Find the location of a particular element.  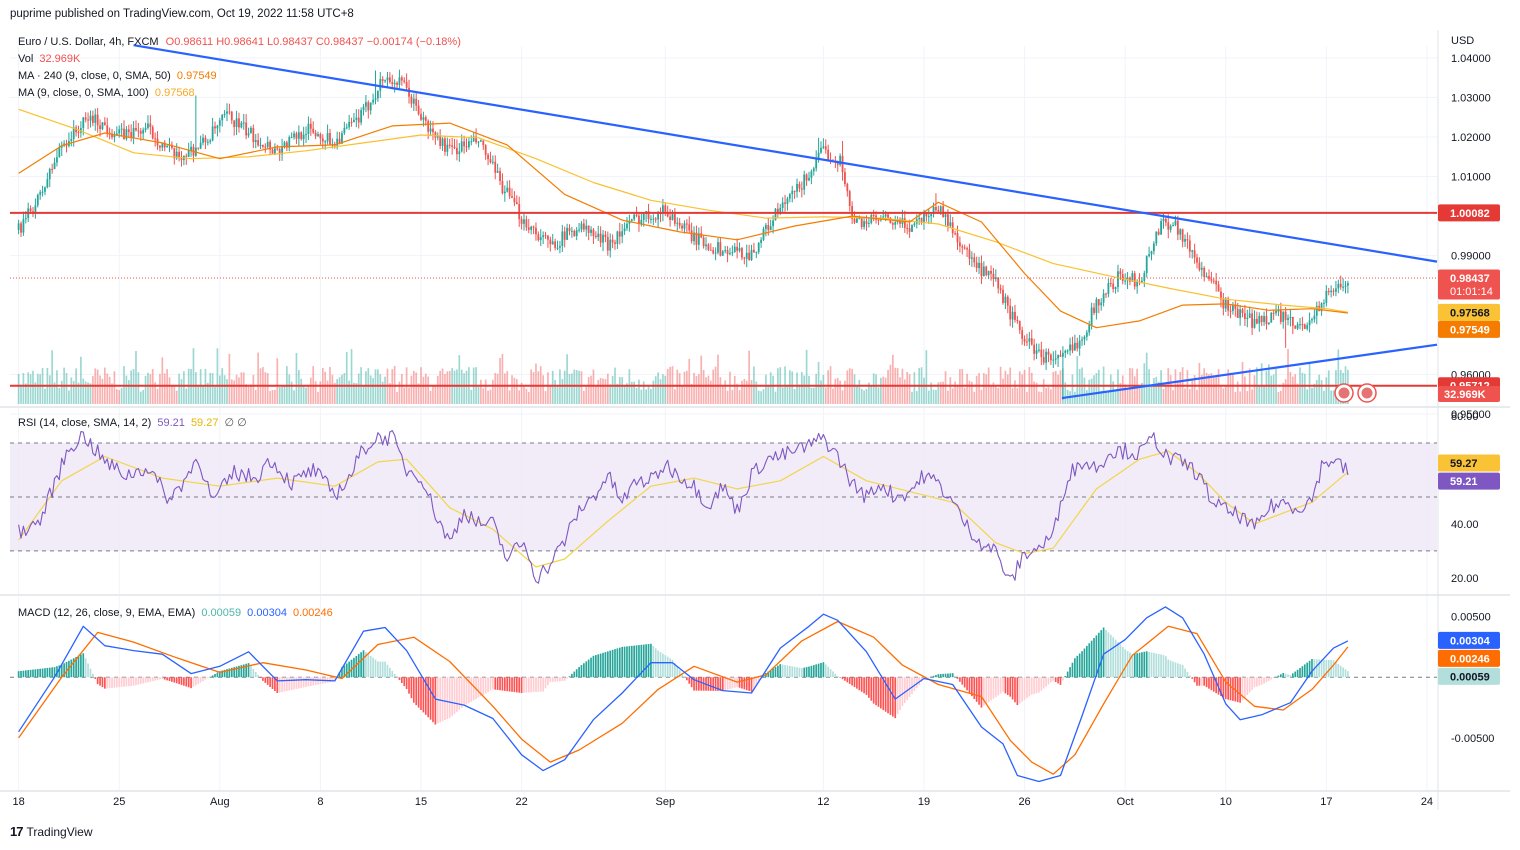

branding: 17 TradingView is located at coordinates (51, 831).